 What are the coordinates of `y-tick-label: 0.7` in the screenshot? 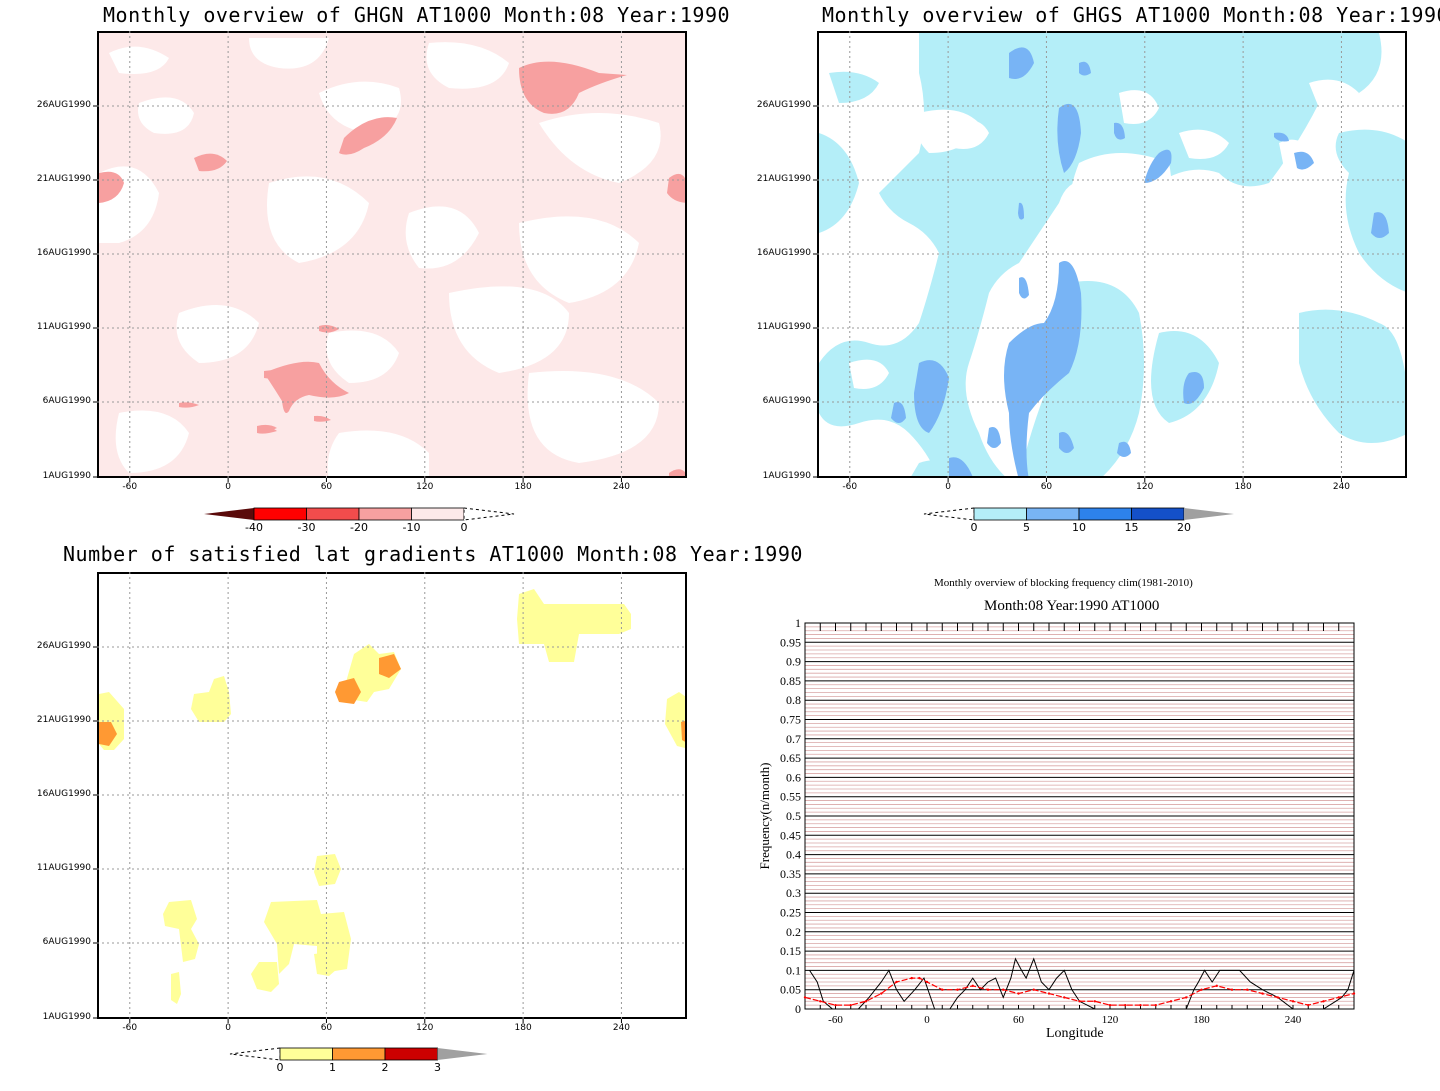 It's located at (793, 739).